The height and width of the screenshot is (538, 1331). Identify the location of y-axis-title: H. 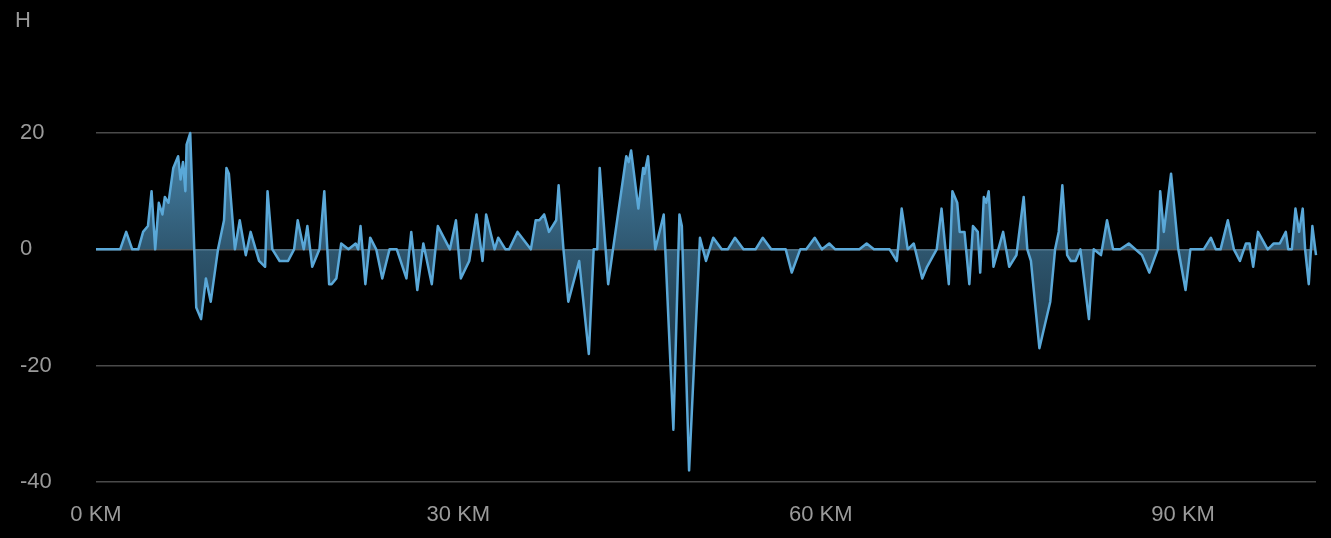
(23, 20).